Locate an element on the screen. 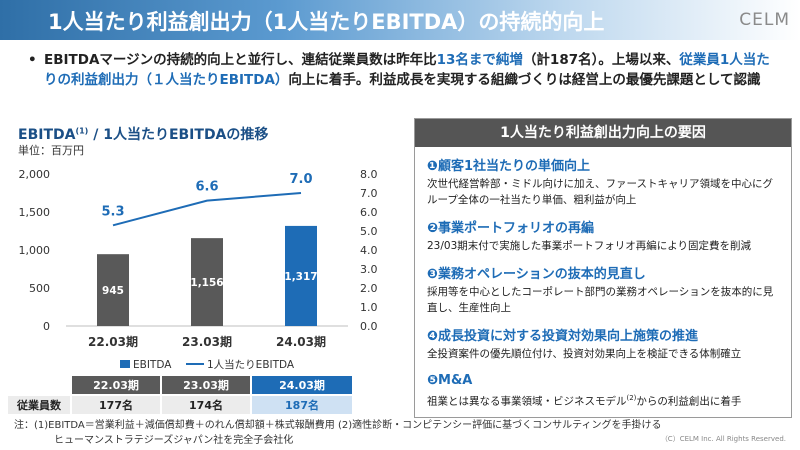  lead-highlight-1: 13名まで純増 is located at coordinates (479, 60).